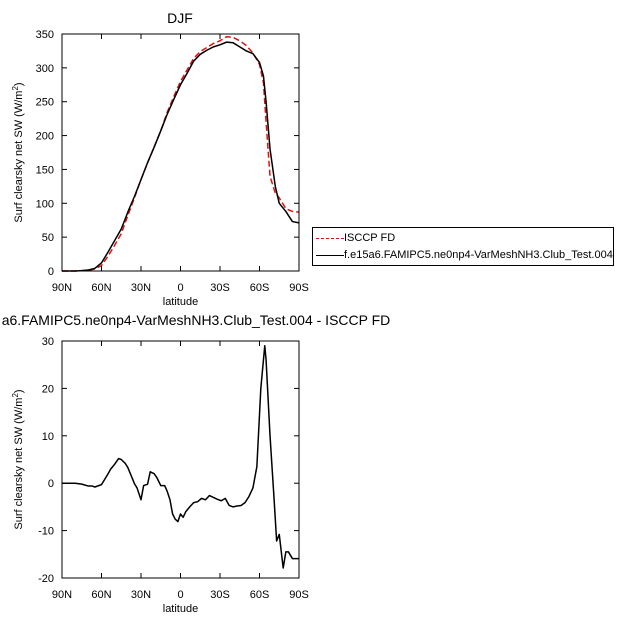  Describe the element at coordinates (45, 137) in the screenshot. I see `top-y-tick-label: 200` at that location.